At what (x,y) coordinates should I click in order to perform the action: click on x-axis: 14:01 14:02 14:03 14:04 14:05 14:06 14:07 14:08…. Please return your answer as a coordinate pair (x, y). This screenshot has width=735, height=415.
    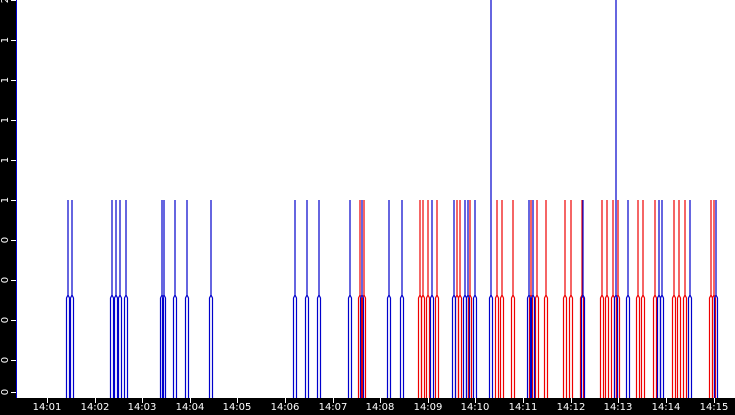
    Looking at the image, I should click on (367, 406).